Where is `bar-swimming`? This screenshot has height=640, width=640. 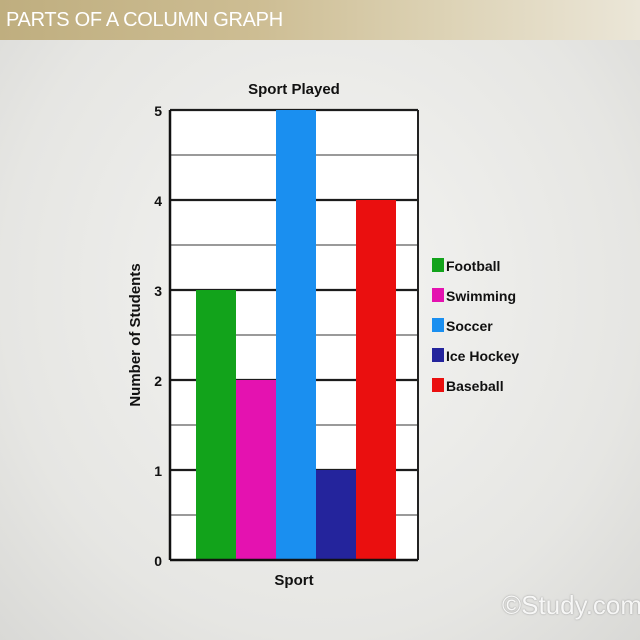 bar-swimming is located at coordinates (256, 470).